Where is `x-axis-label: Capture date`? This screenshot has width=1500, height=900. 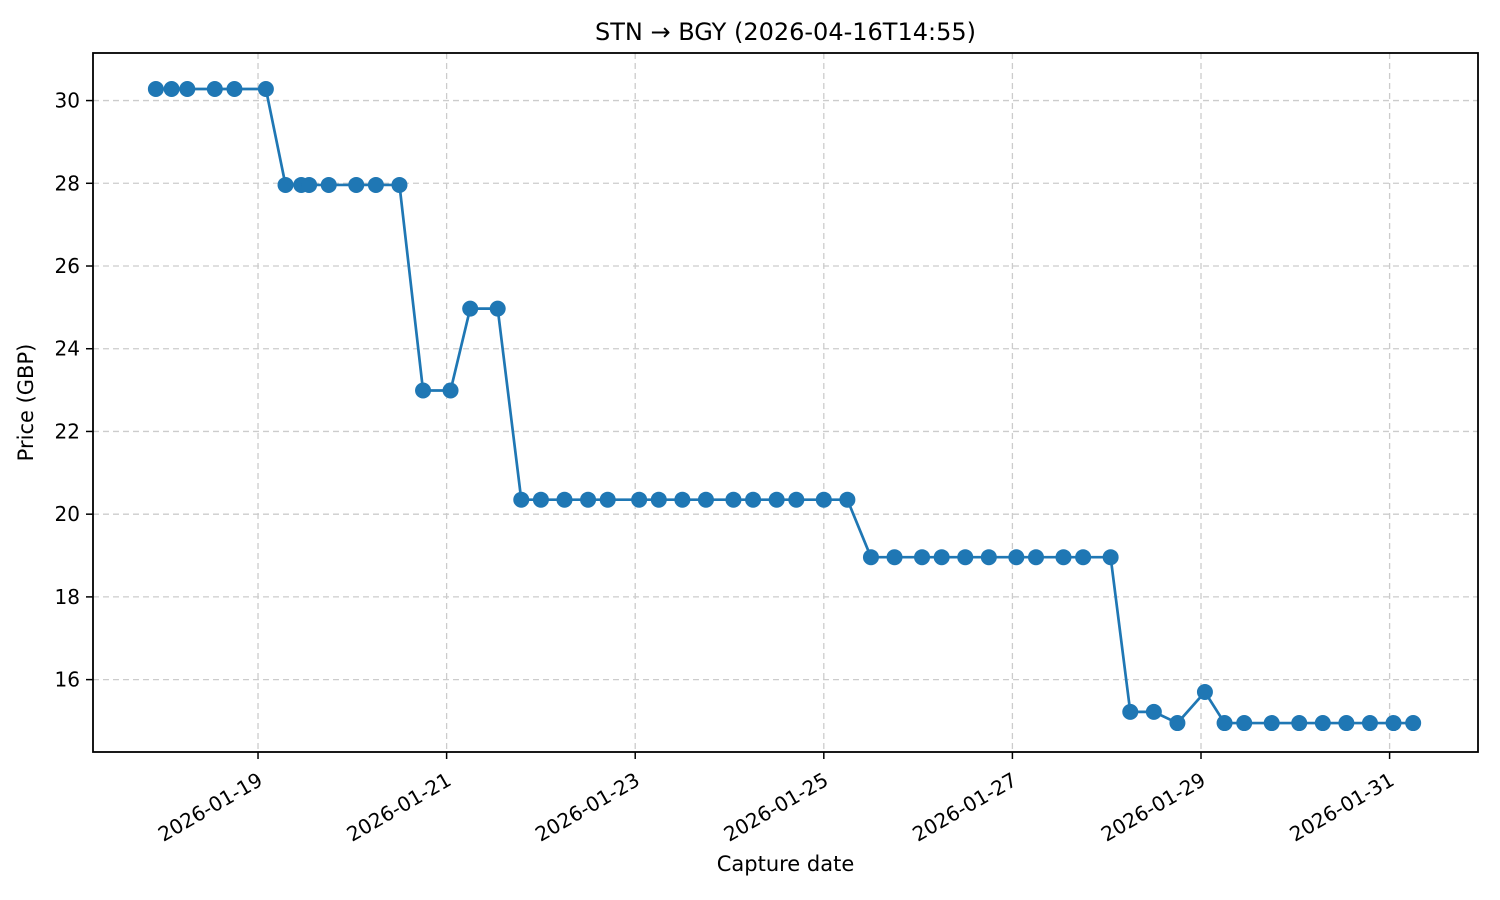 x-axis-label: Capture date is located at coordinates (786, 864).